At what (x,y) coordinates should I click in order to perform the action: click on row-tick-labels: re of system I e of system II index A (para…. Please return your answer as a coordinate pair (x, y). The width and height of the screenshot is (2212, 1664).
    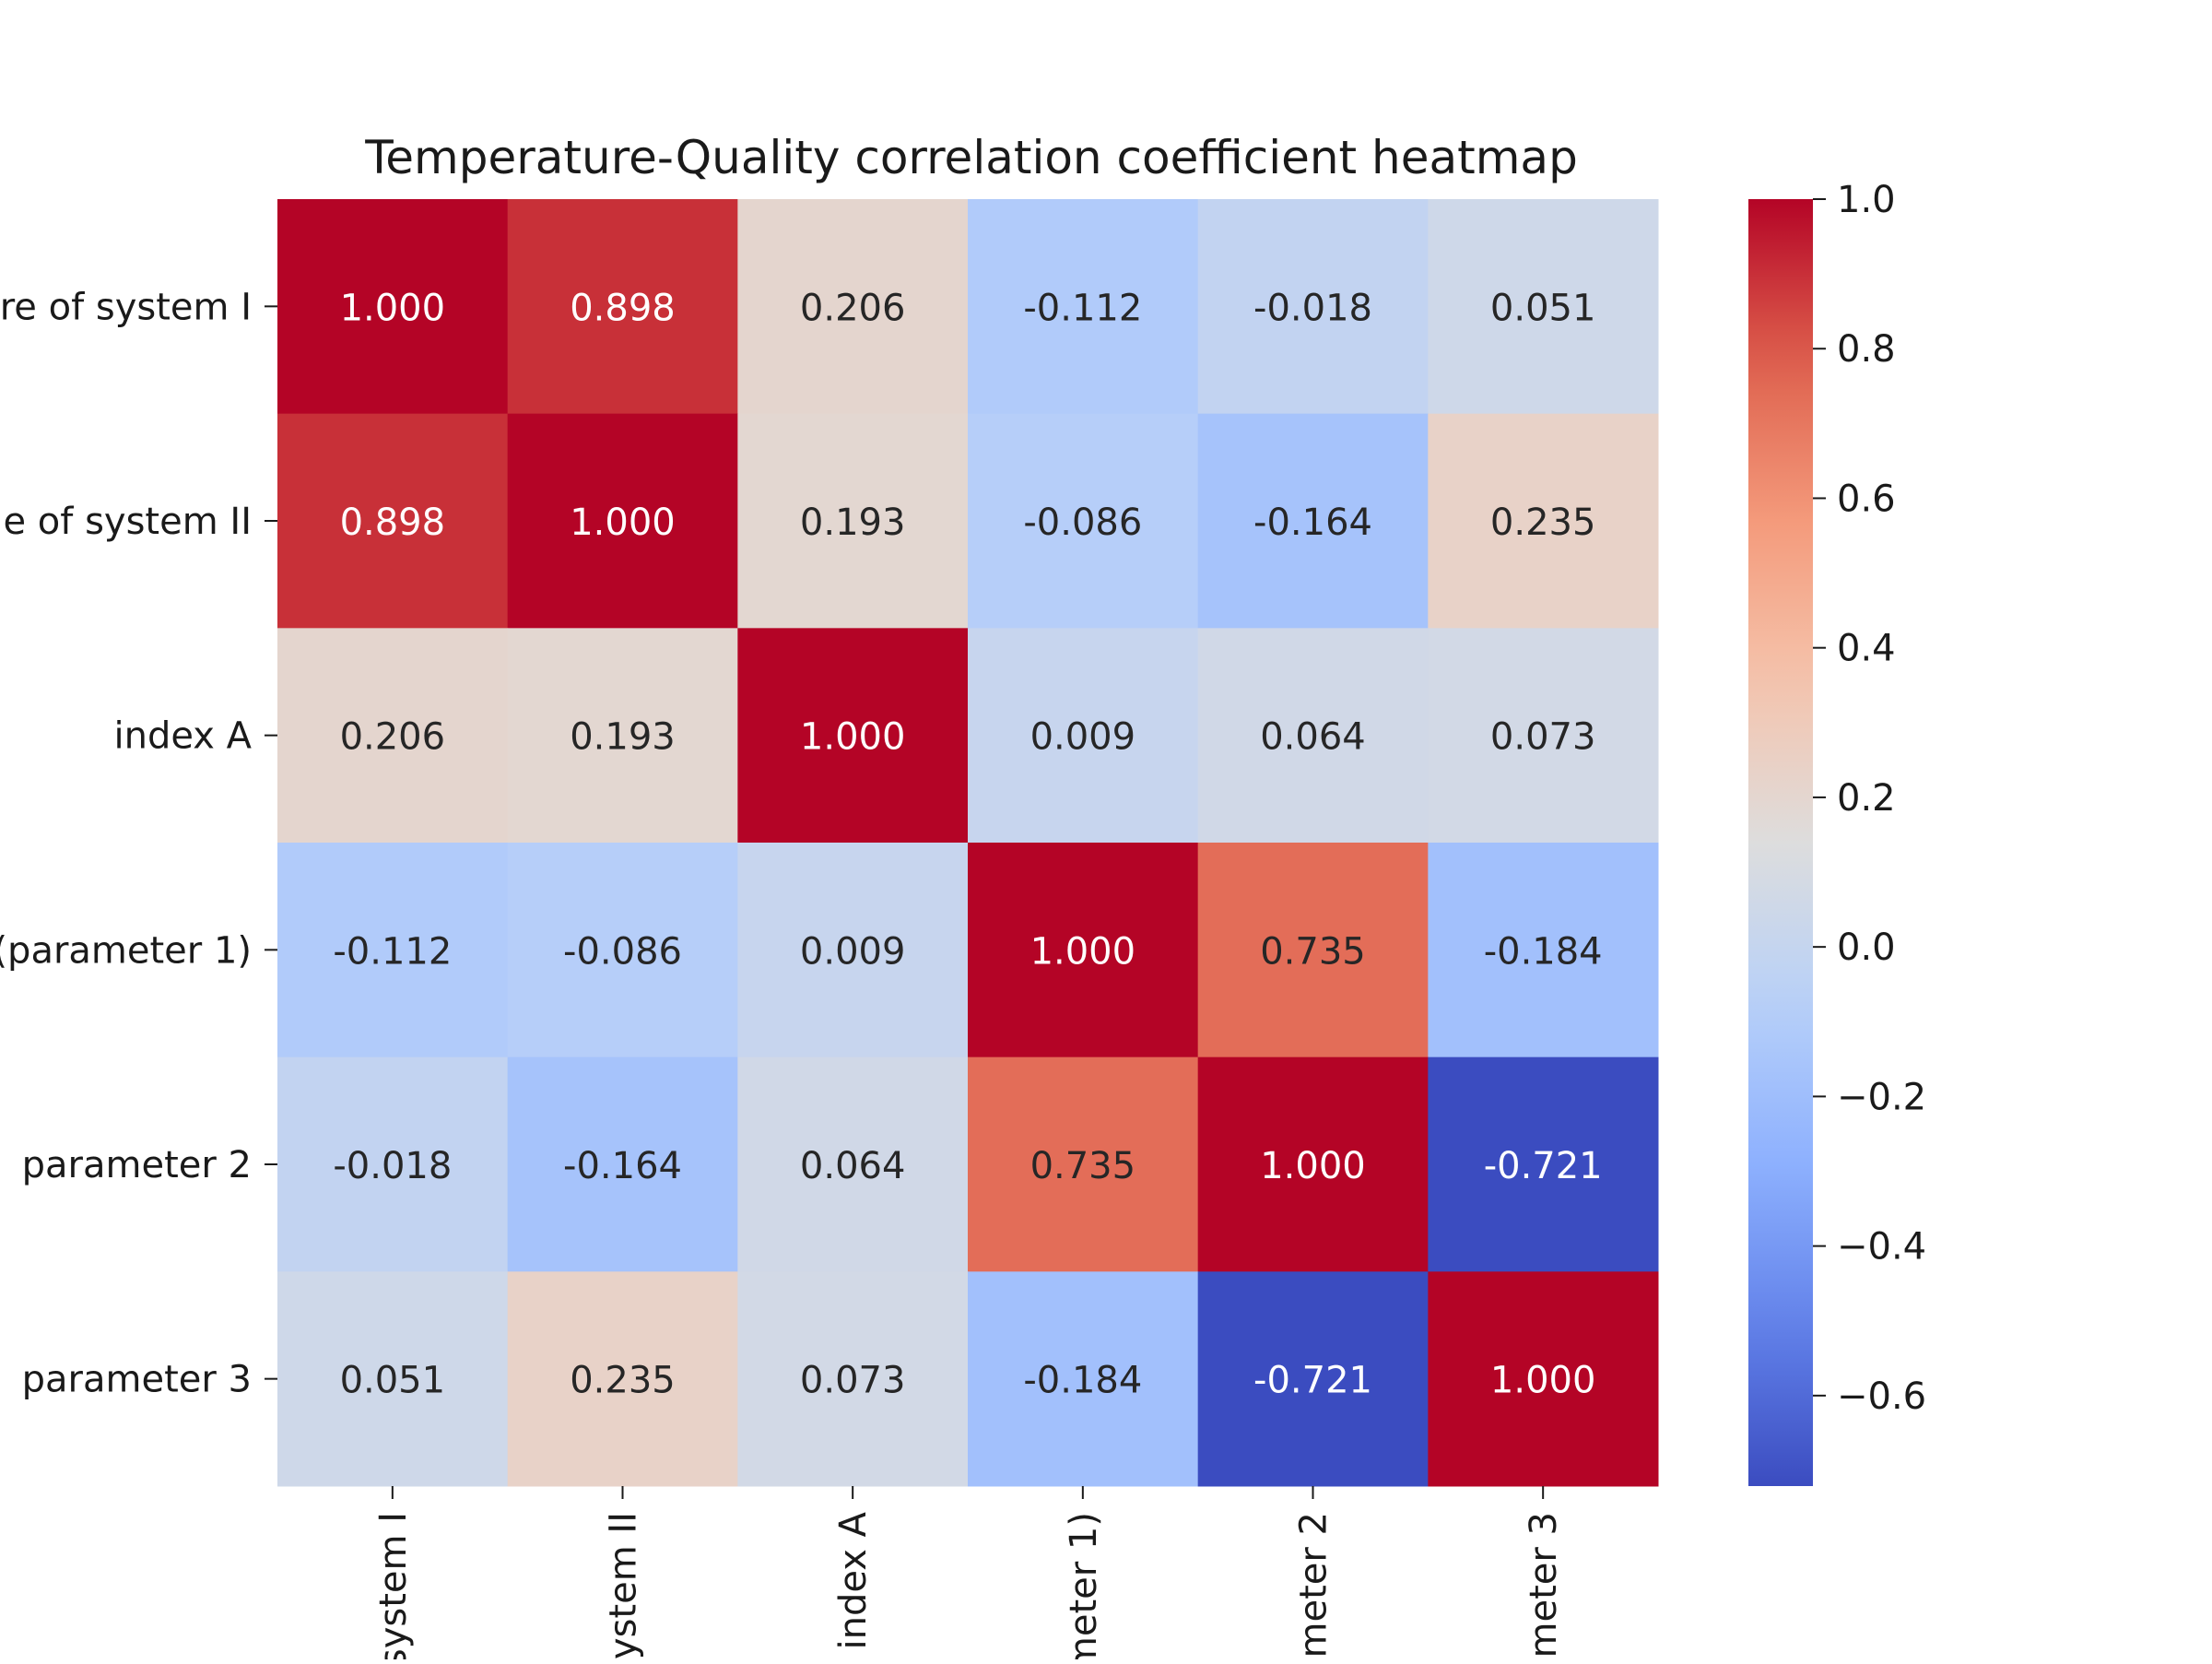
    Looking at the image, I should click on (138, 843).